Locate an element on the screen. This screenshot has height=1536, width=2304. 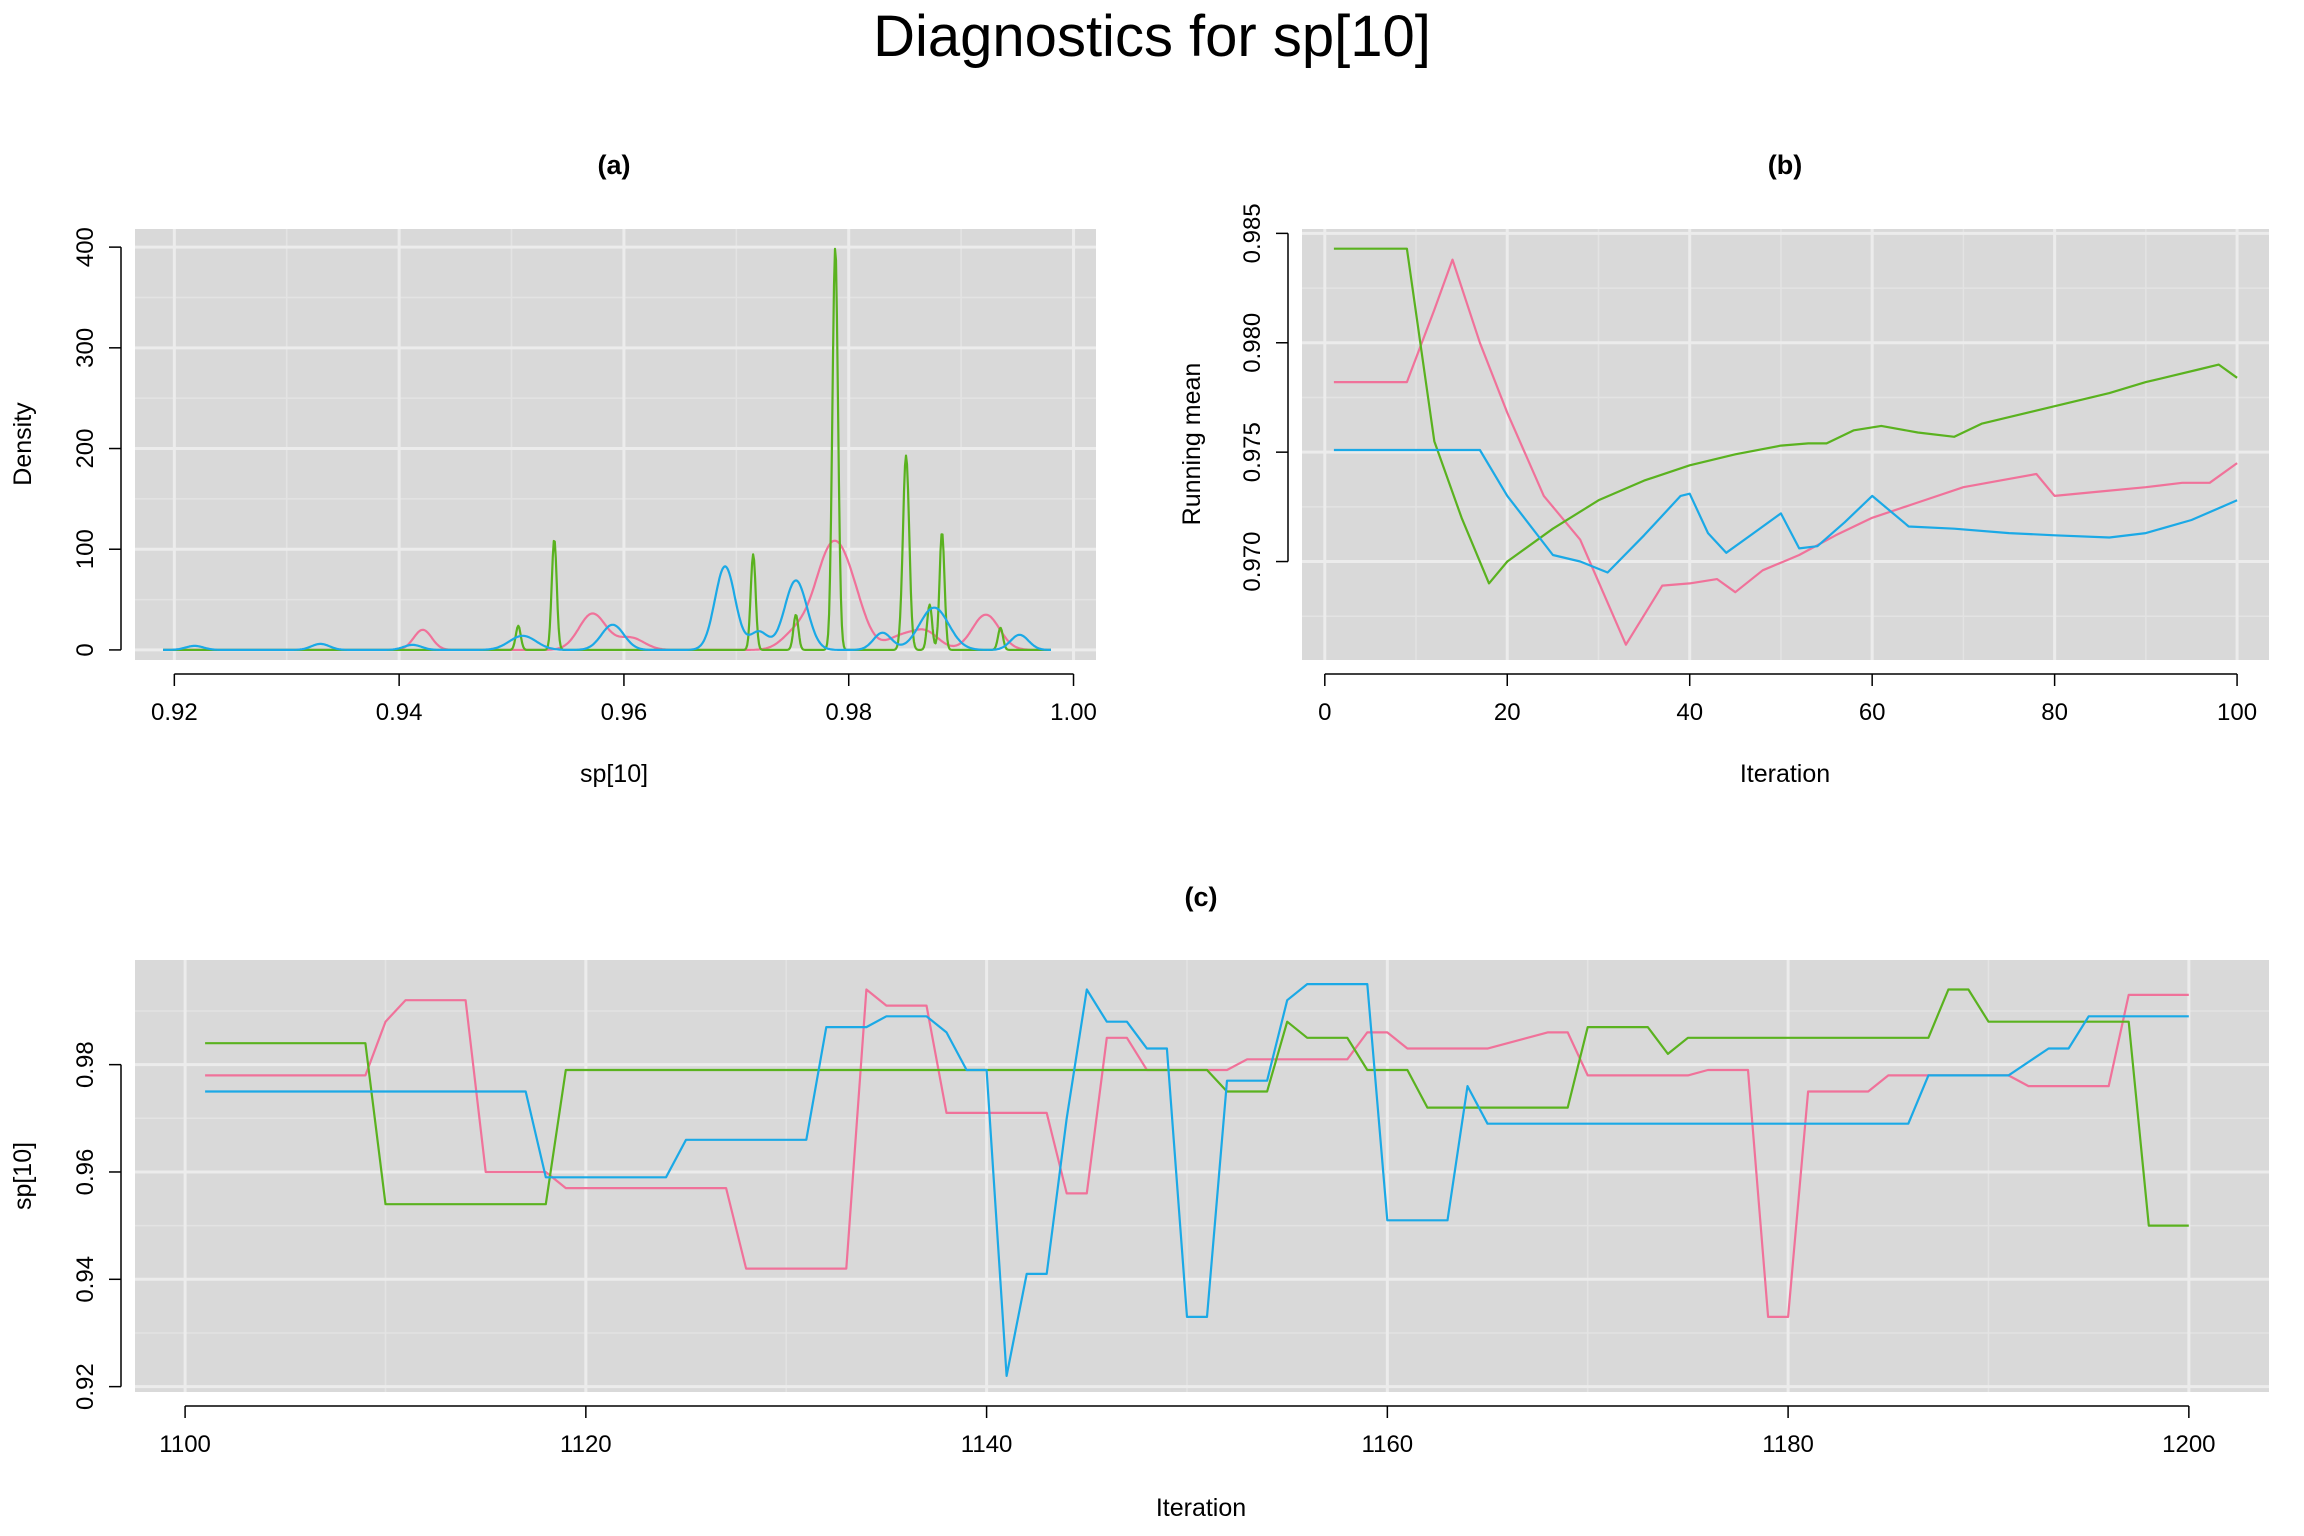
panel-a-series is located at coordinates (607, 449).